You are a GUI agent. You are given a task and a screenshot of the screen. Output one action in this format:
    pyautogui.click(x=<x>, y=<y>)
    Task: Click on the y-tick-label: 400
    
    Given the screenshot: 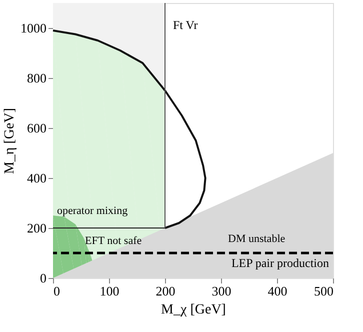 What is the action you would take?
    pyautogui.click(x=36, y=178)
    